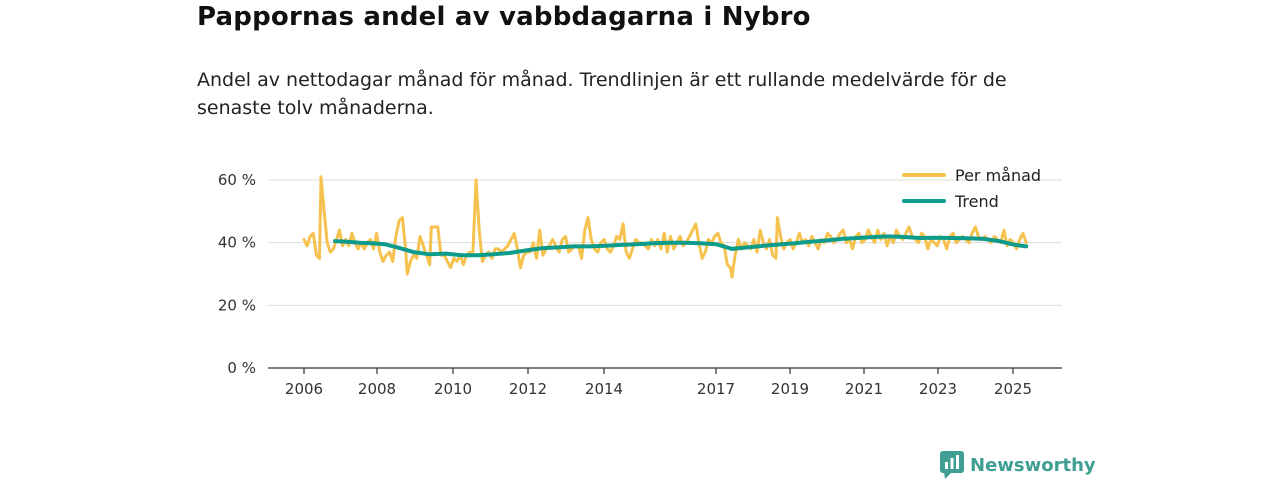  I want to click on series-line-per-manad, so click(665, 227).